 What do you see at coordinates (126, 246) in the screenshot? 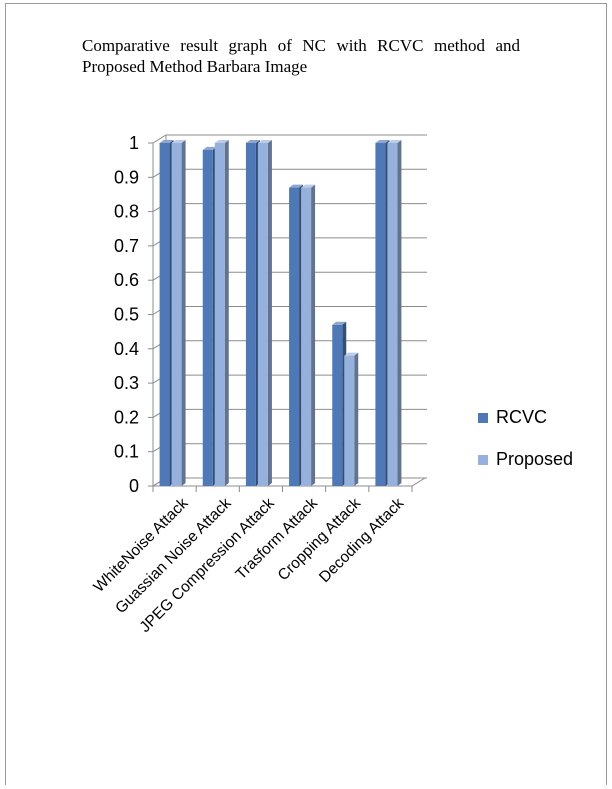
I see `y-tick-label: 0.7` at bounding box center [126, 246].